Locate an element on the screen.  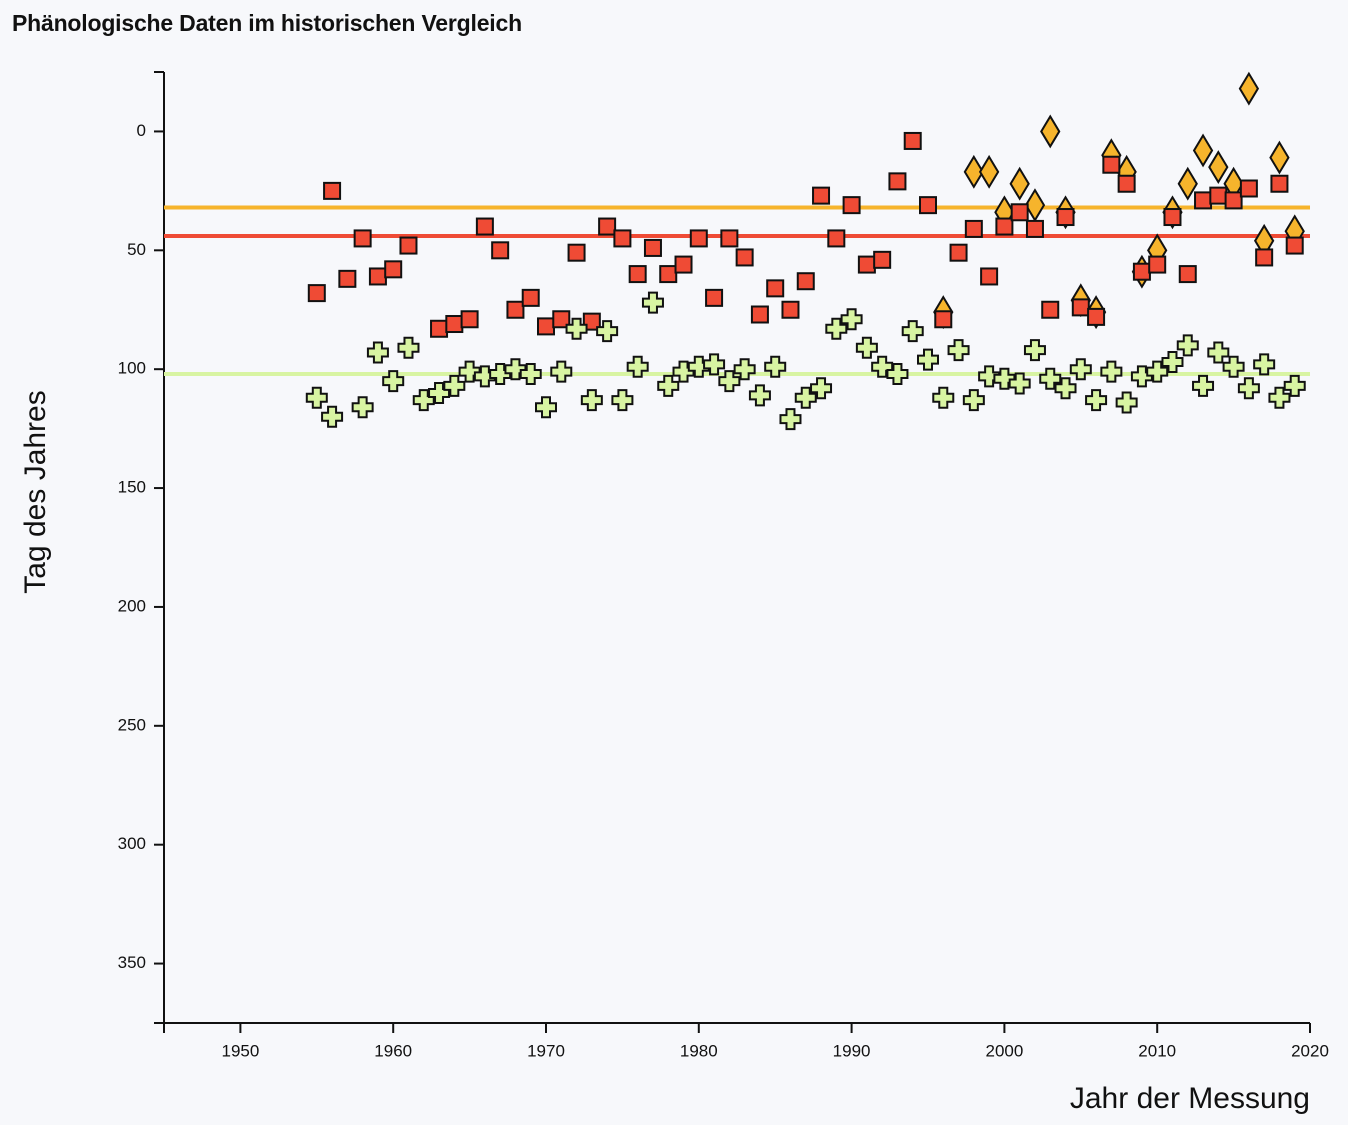
y-axis-title: Tag des Jahres is located at coordinates (35, 491).